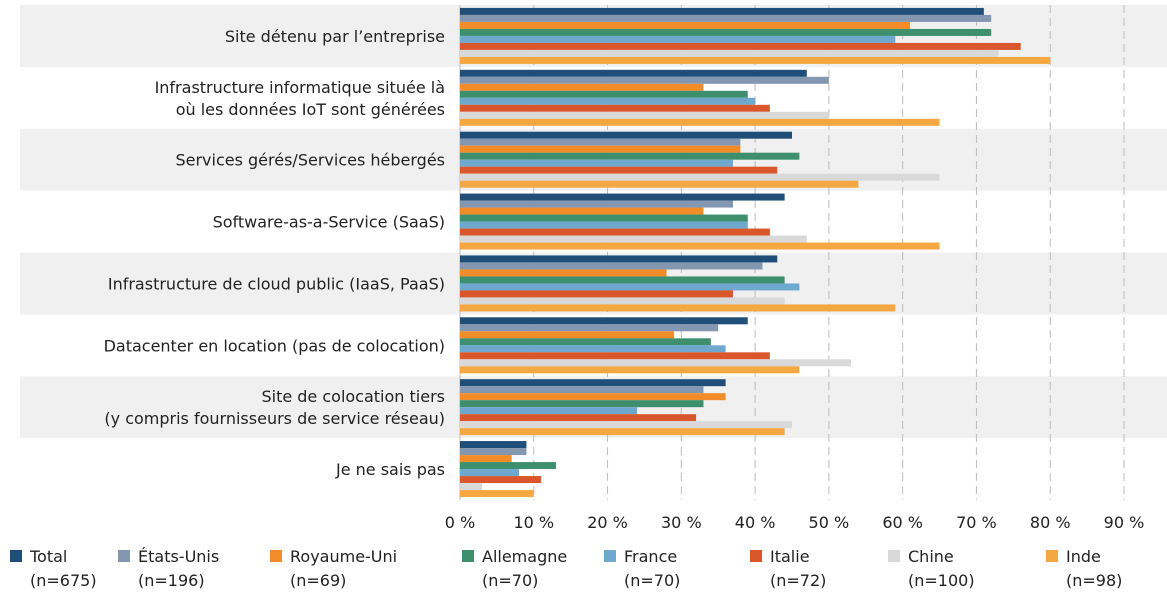 Image resolution: width=1167 pixels, height=600 pixels. Describe the element at coordinates (524, 556) in the screenshot. I see `legend-label: Allemagne` at that location.